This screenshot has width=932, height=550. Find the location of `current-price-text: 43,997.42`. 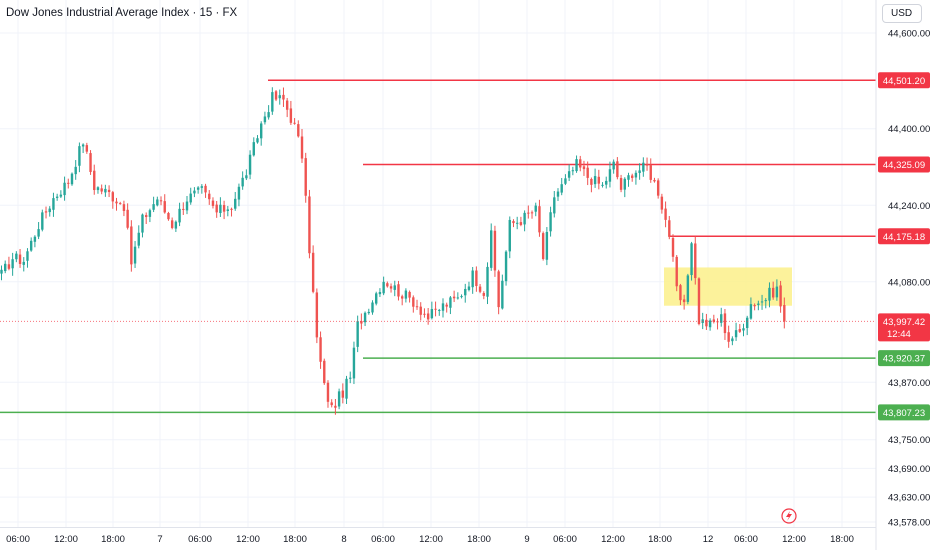

current-price-text: 43,997.42 is located at coordinates (904, 322).